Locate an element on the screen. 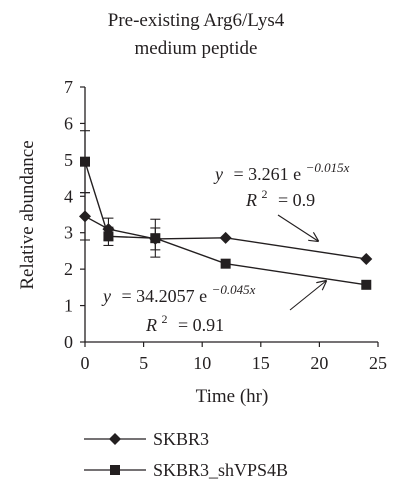  fit-eq-exp-shvps4b: −0.045x is located at coordinates (234, 289).